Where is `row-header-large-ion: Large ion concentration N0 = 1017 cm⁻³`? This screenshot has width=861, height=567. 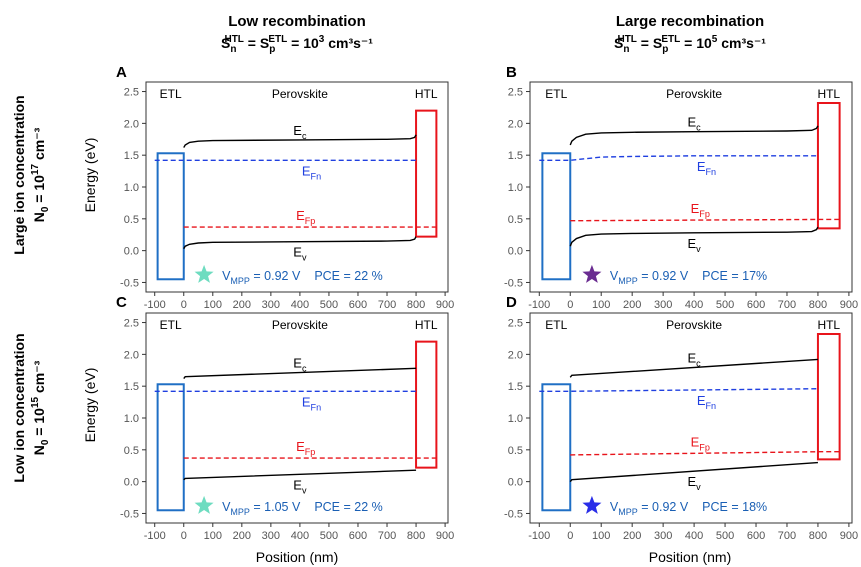 row-header-large-ion: Large ion concentration N0 = 1017 cm⁻³ is located at coordinates (31, 174).